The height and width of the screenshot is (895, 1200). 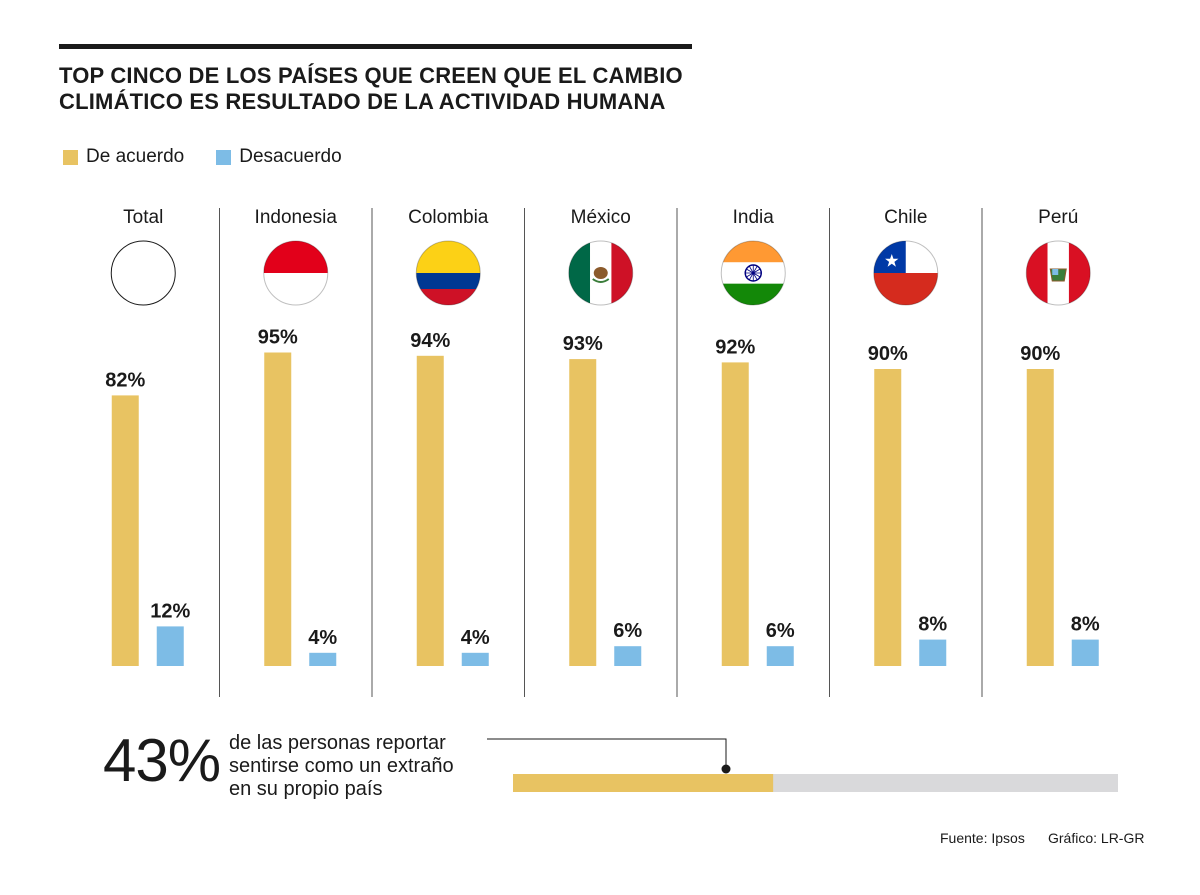 I want to click on data-label-disagree-total: 12%, so click(x=170, y=611).